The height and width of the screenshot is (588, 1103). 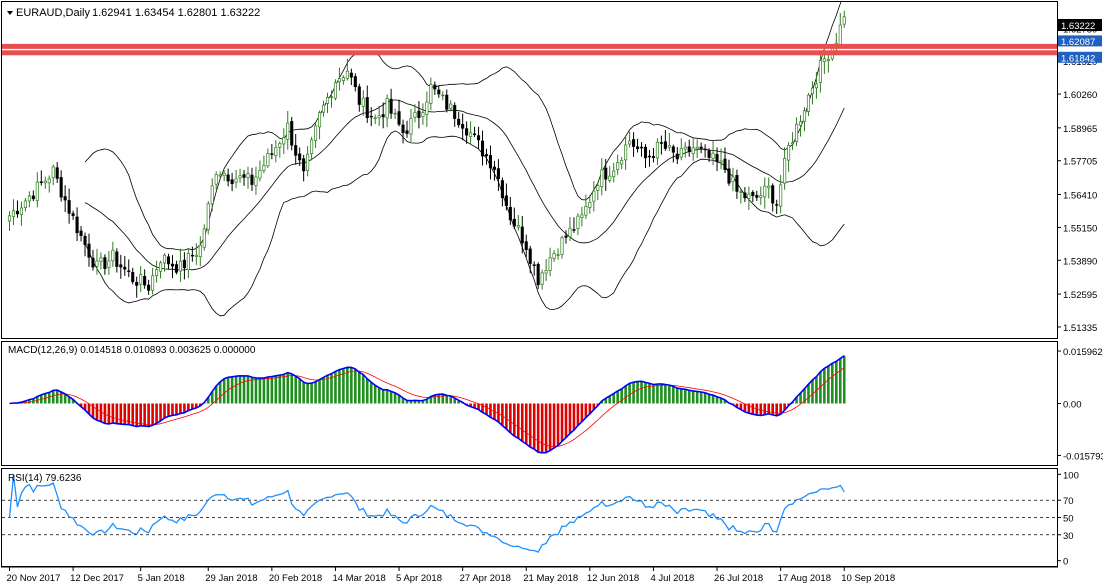 I want to click on macd-plot, so click(x=427, y=404).